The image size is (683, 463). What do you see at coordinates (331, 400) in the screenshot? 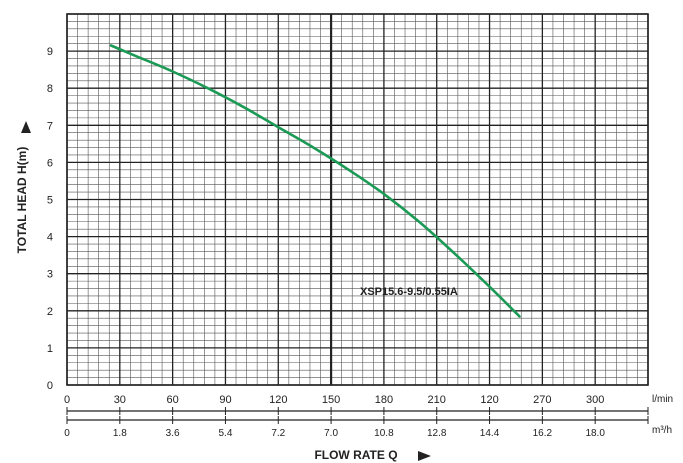
I see `x-tick-label-lmin: 150` at bounding box center [331, 400].